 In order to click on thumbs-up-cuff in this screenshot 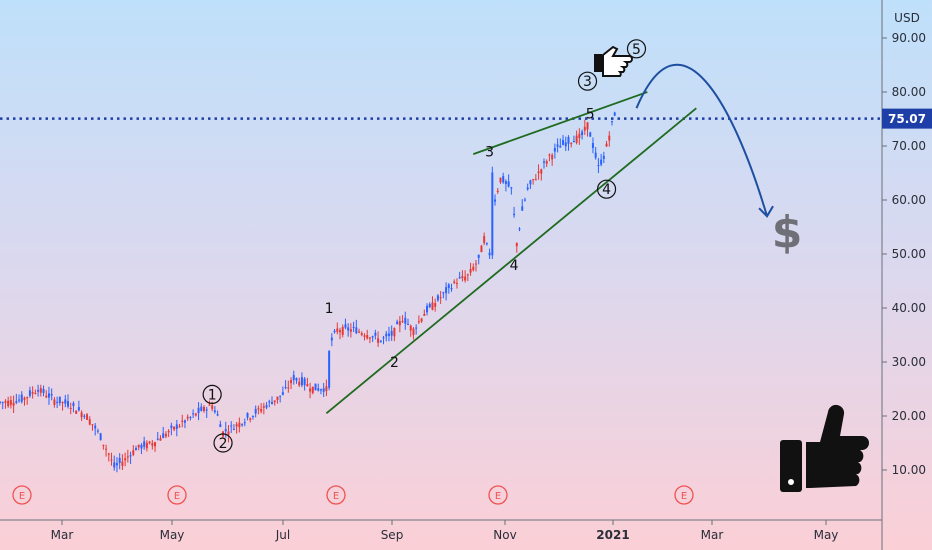, I will do `click(791, 466)`.